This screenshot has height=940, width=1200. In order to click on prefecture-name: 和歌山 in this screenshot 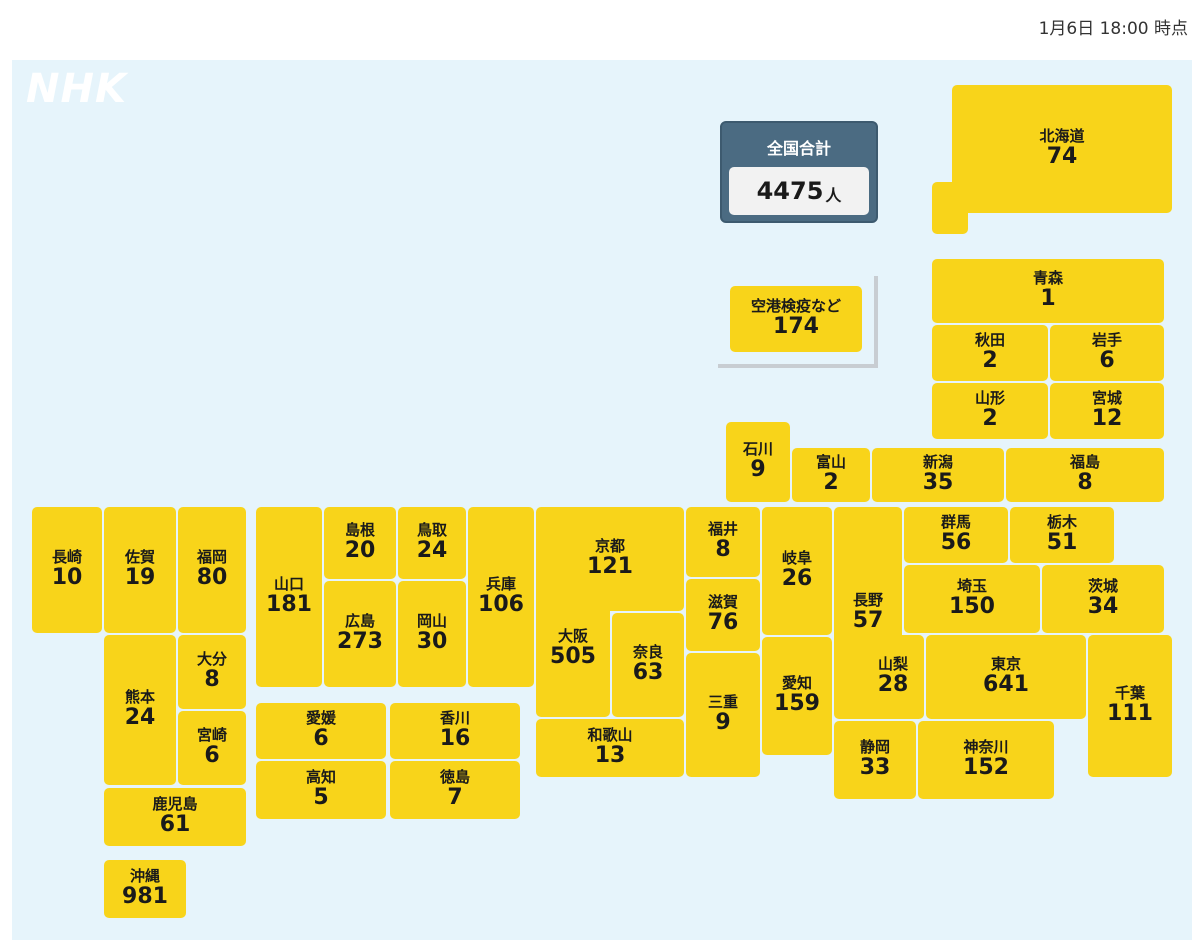, I will do `click(610, 735)`.